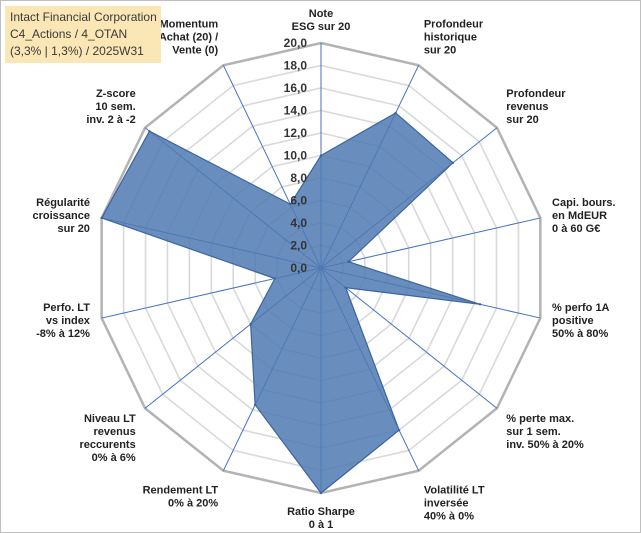 This screenshot has width=641, height=533. What do you see at coordinates (296, 88) in the screenshot?
I see `tick-label: 16,0` at bounding box center [296, 88].